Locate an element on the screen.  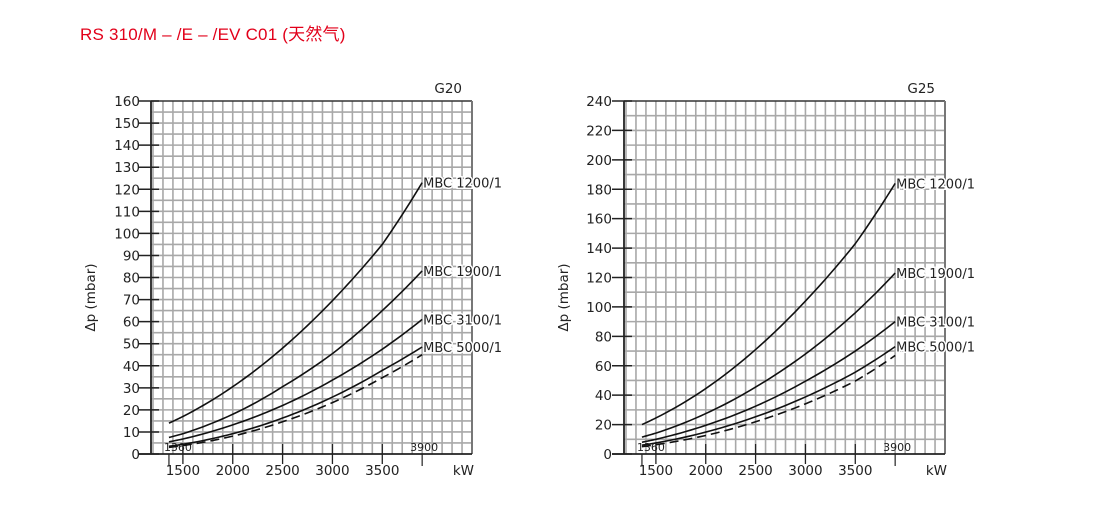
y-tick-label: 110 is located at coordinates (127, 212).